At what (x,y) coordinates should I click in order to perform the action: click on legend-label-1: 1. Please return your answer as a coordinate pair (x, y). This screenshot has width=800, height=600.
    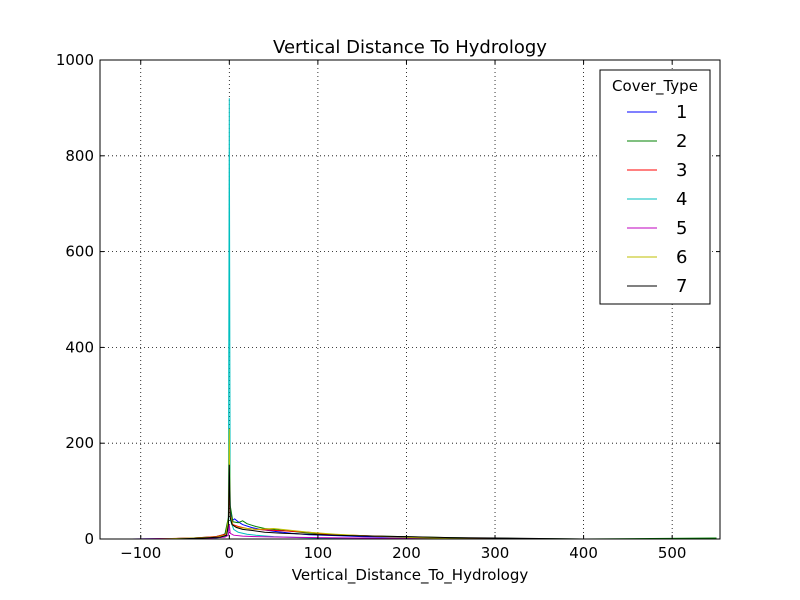
    Looking at the image, I should click on (681, 112).